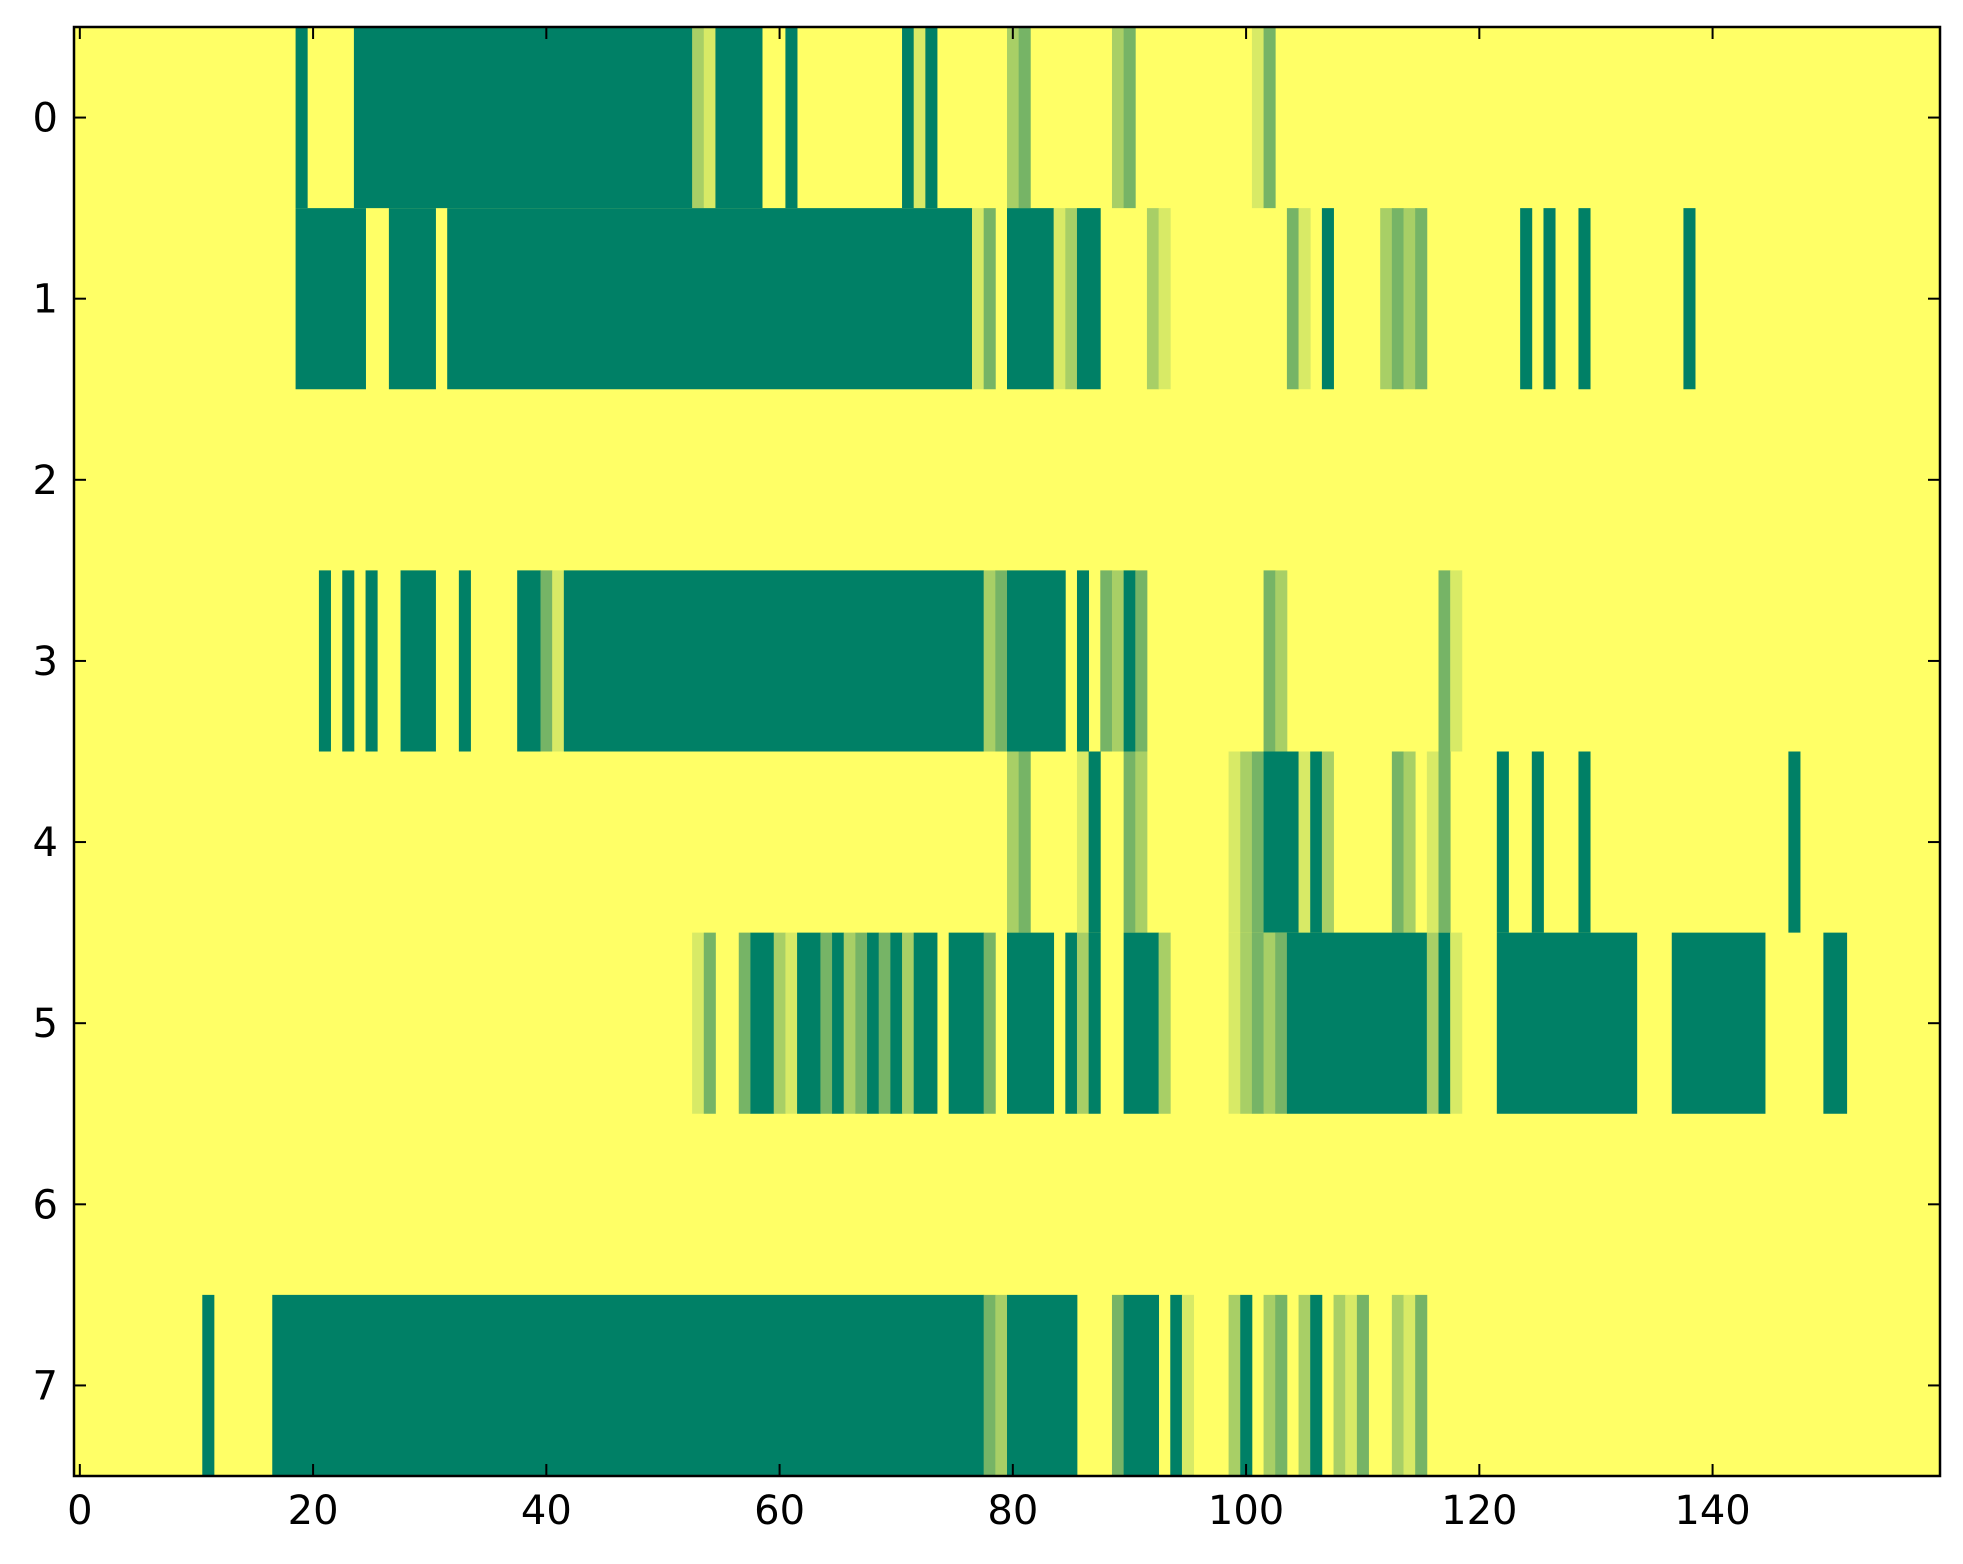 This screenshot has height=1564, width=1963. What do you see at coordinates (313, 1511) in the screenshot?
I see `x-tick-label: 20` at bounding box center [313, 1511].